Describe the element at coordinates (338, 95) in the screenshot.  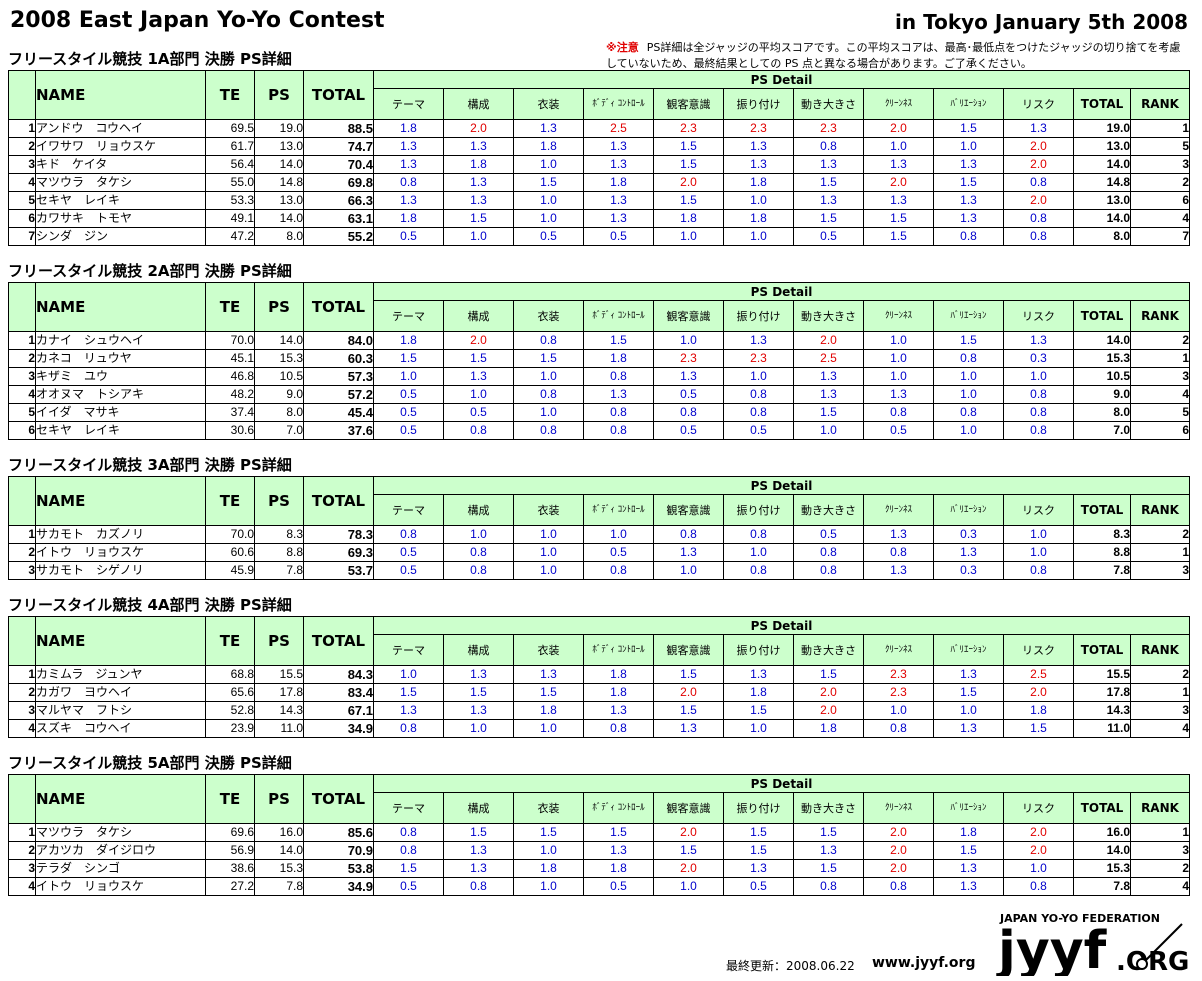
I see `total-header: TOTAL` at that location.